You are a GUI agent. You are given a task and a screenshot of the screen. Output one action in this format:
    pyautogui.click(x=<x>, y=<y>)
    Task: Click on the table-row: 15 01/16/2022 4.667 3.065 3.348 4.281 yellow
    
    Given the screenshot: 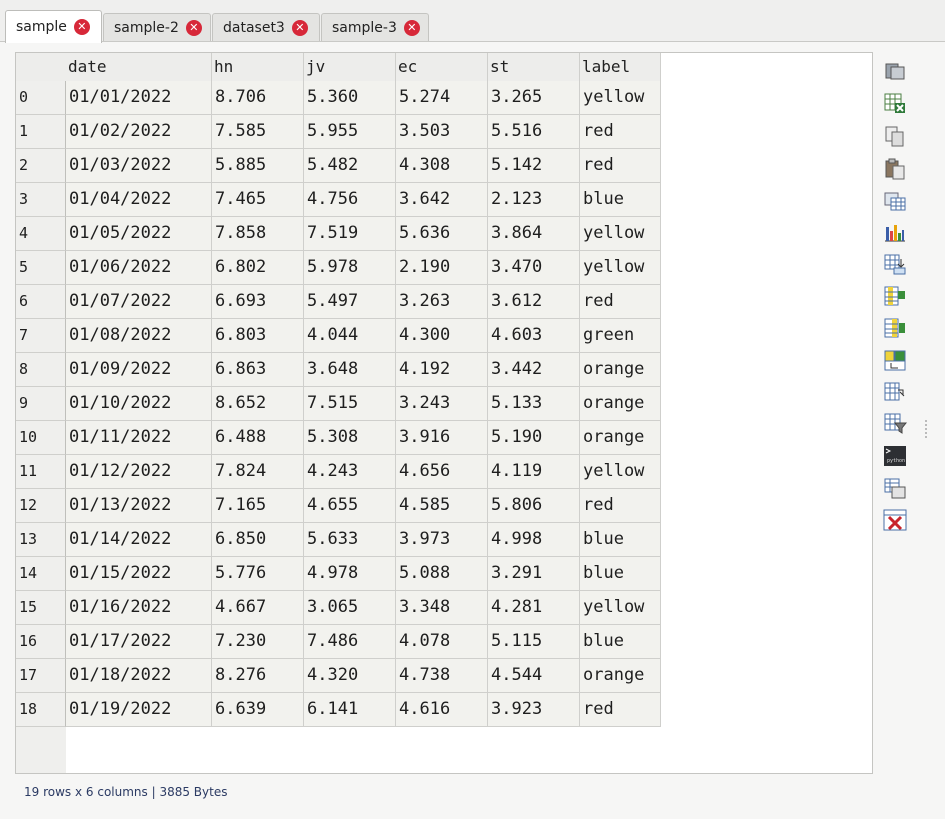 What is the action you would take?
    pyautogui.click(x=338, y=608)
    